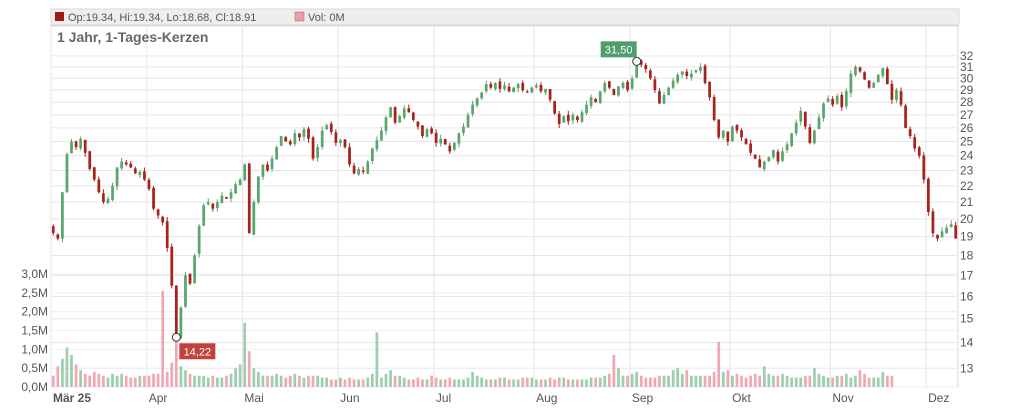 This screenshot has height=409, width=1024. I want to click on price-tick-label: 17, so click(967, 275).